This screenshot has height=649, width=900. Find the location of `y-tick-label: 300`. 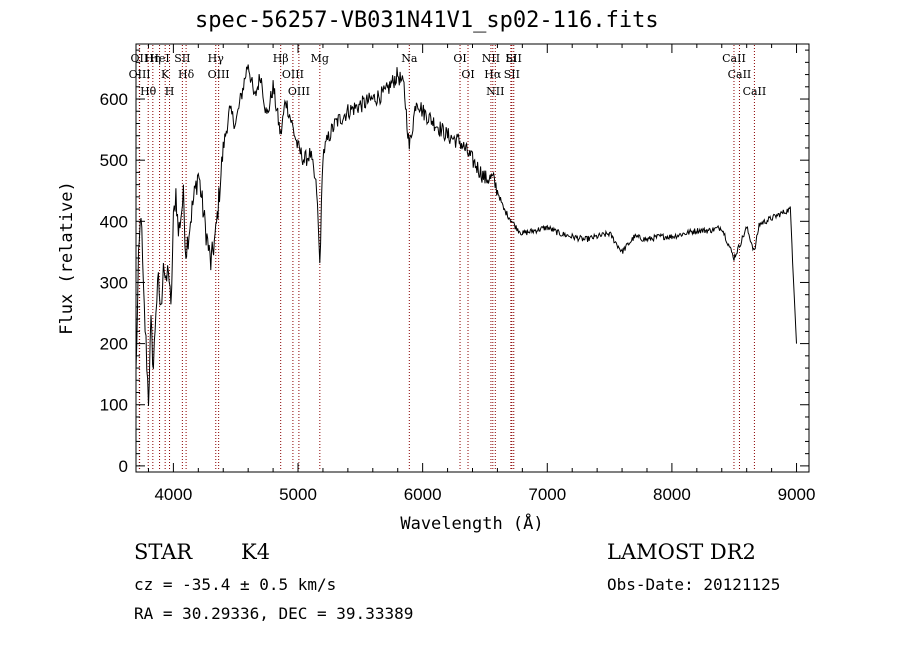

y-tick-label: 300 is located at coordinates (114, 282).